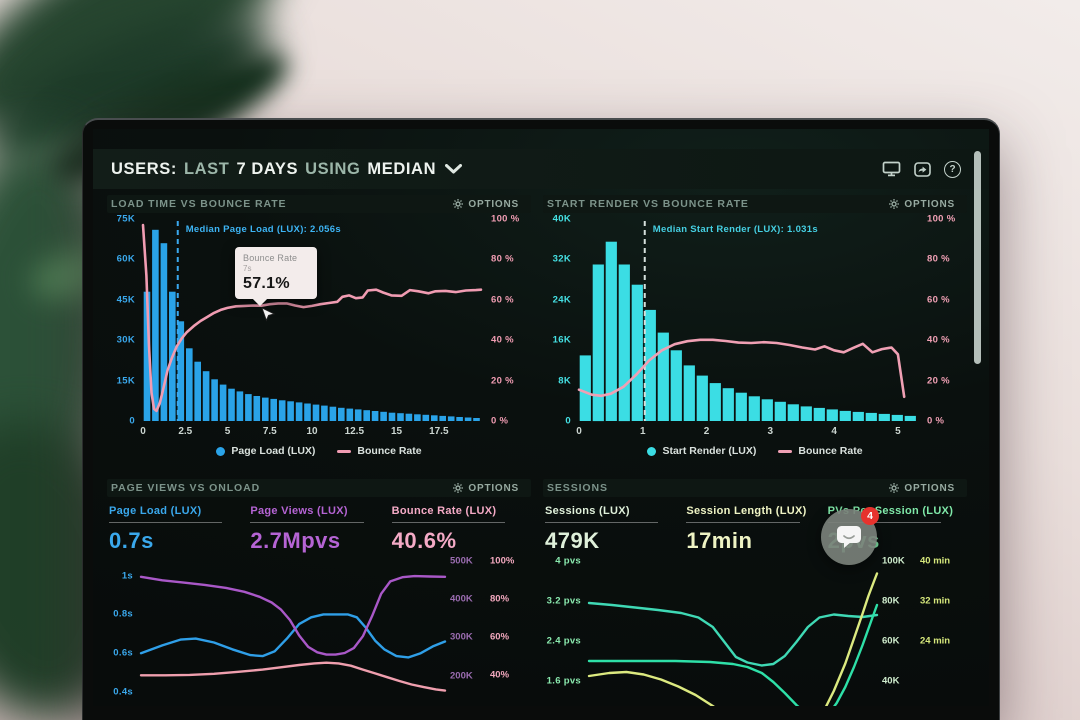  What do you see at coordinates (952, 169) in the screenshot?
I see `help-button: ?` at bounding box center [952, 169].